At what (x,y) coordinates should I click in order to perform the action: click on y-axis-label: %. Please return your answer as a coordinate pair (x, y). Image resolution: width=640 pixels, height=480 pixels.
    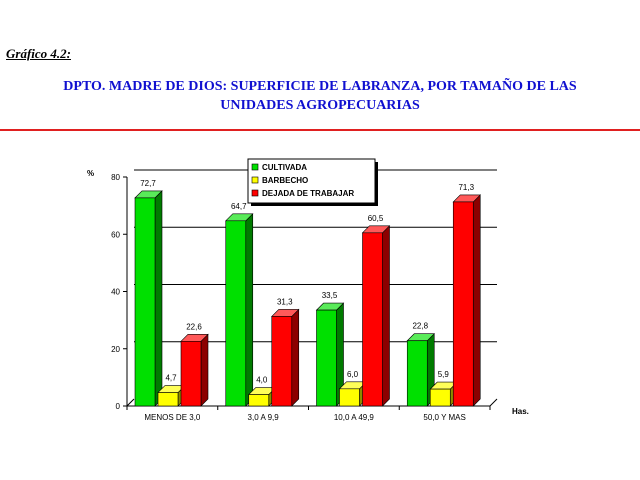
    Looking at the image, I should click on (90, 173).